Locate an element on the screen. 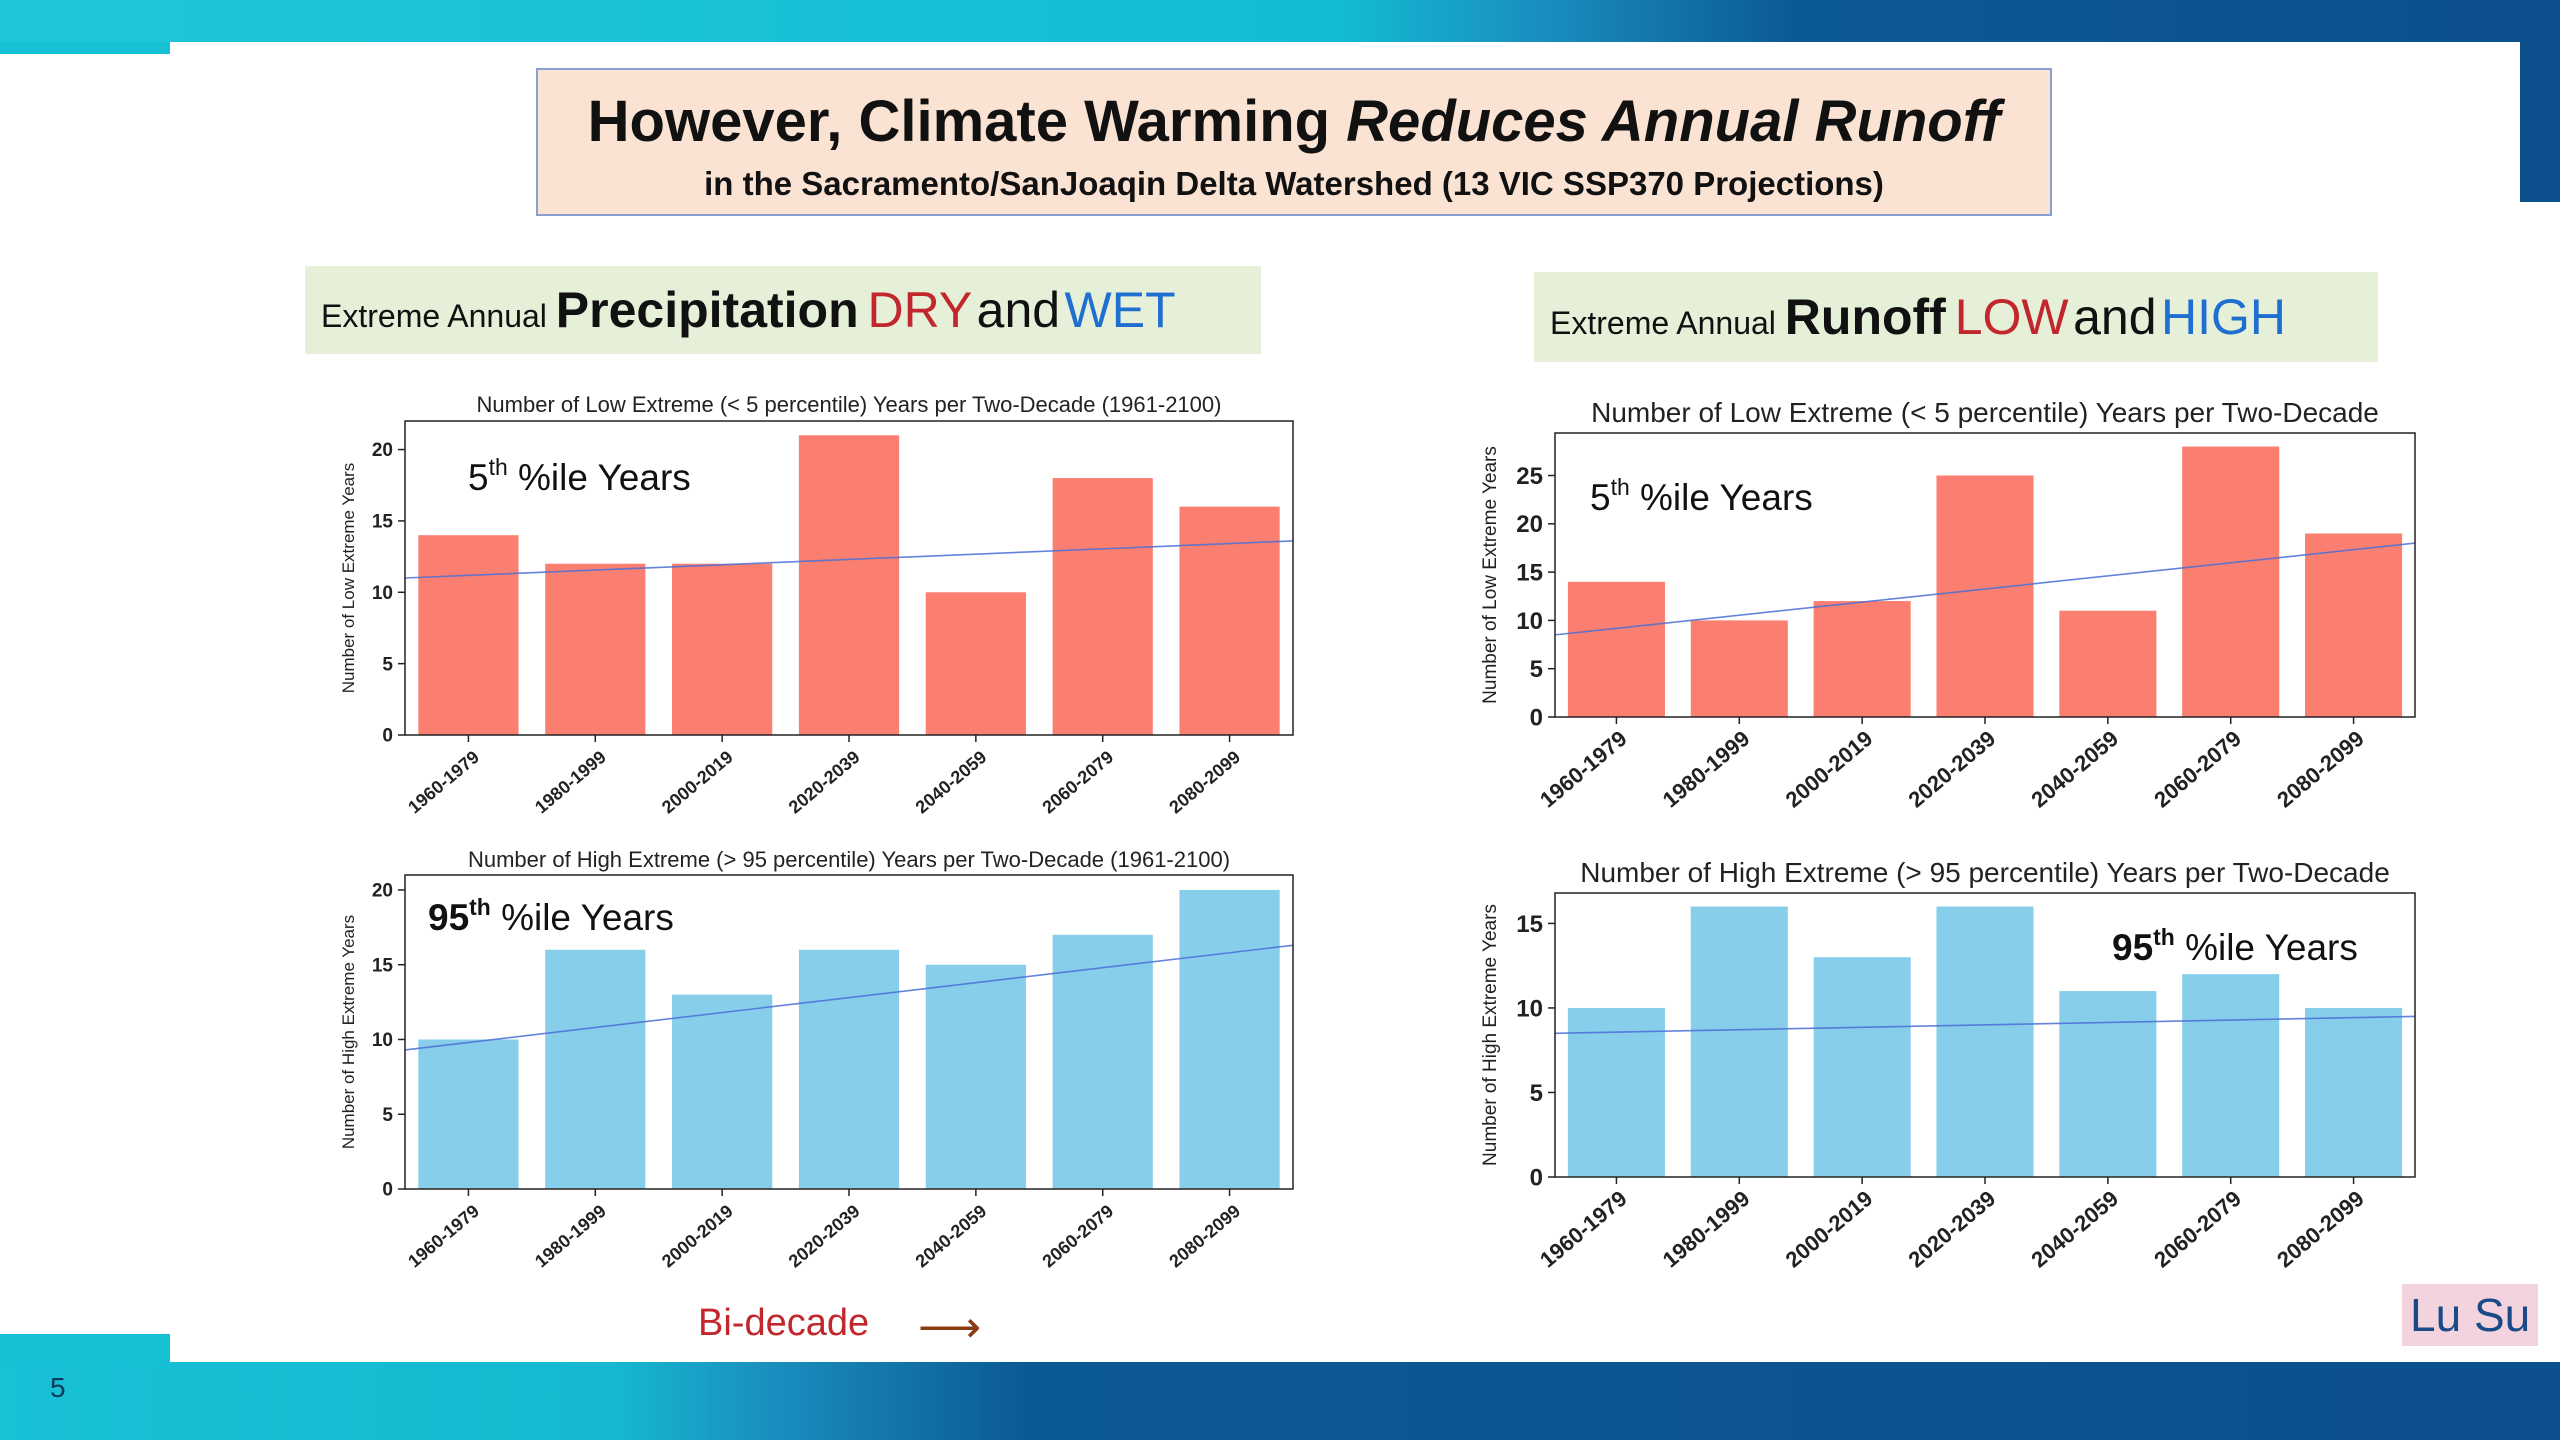 This screenshot has height=1440, width=2560. runoff-high-xtick-label: 1980-1999 is located at coordinates (1706, 1229).